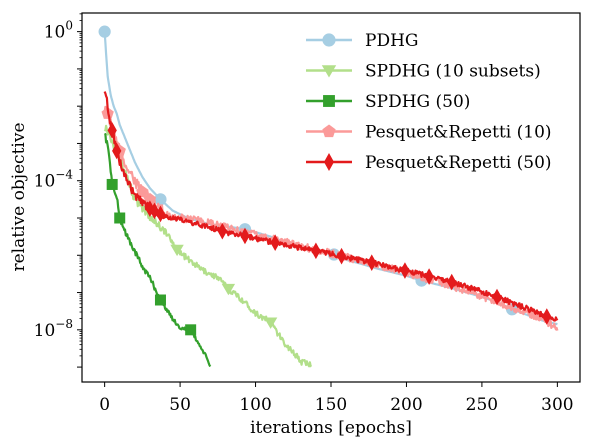  What do you see at coordinates (453, 72) in the screenshot?
I see `legend-label: SPDHG (10 subsets)` at bounding box center [453, 72].